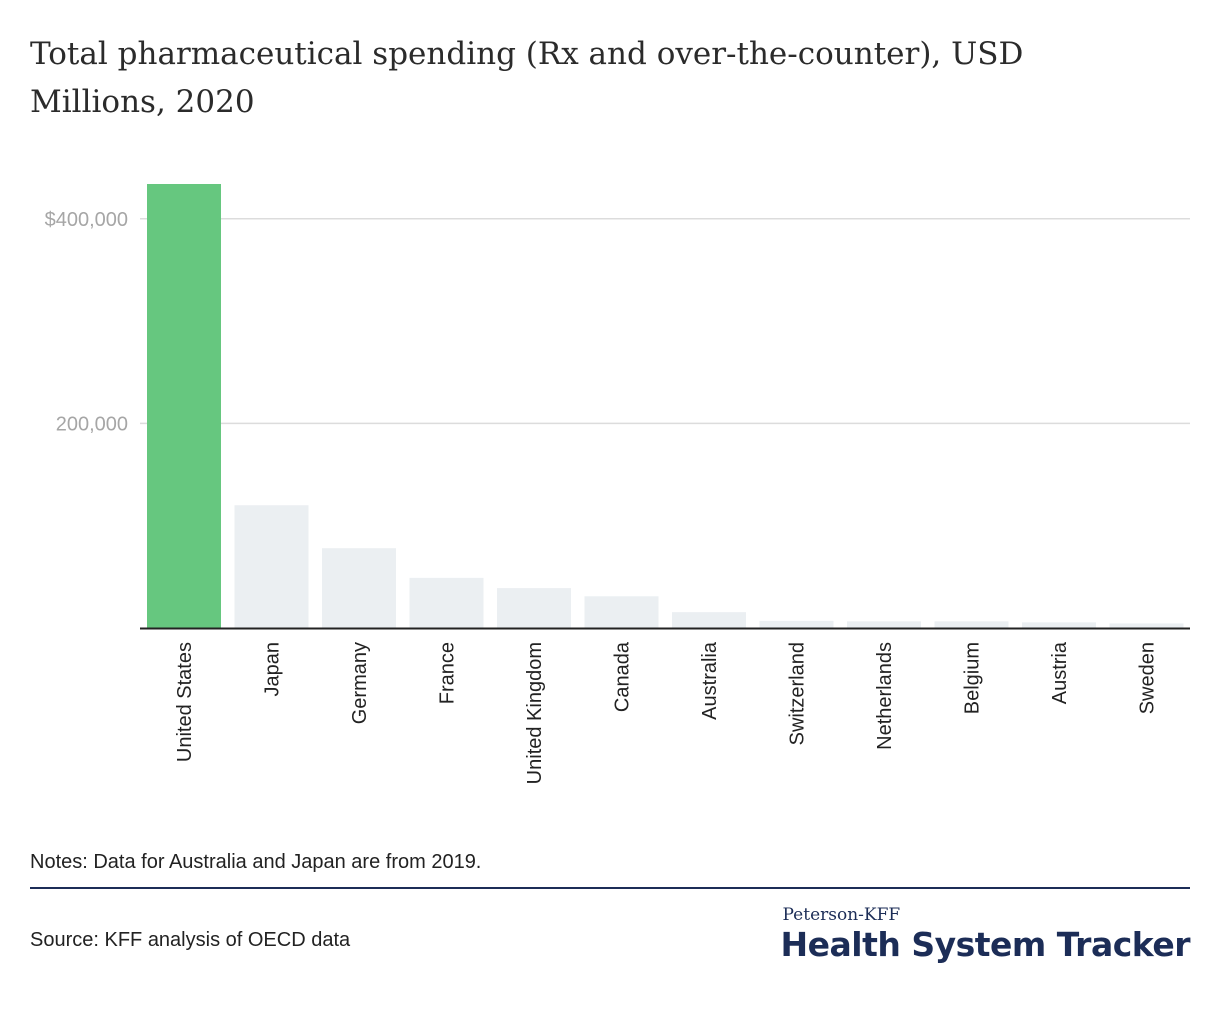  Describe the element at coordinates (86, 220) in the screenshot. I see `y-tick-label: $400,000` at that location.